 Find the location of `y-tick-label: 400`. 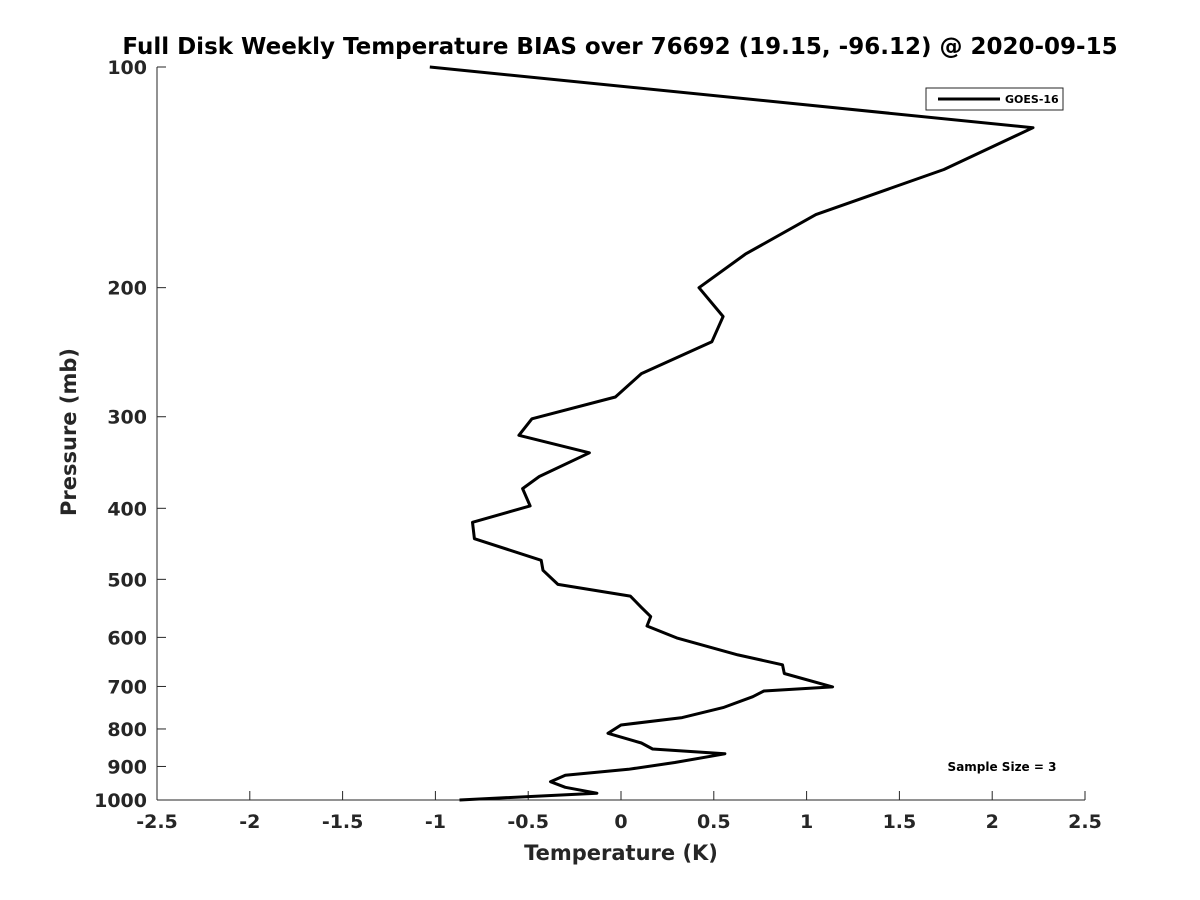

y-tick-label: 400 is located at coordinates (127, 509).